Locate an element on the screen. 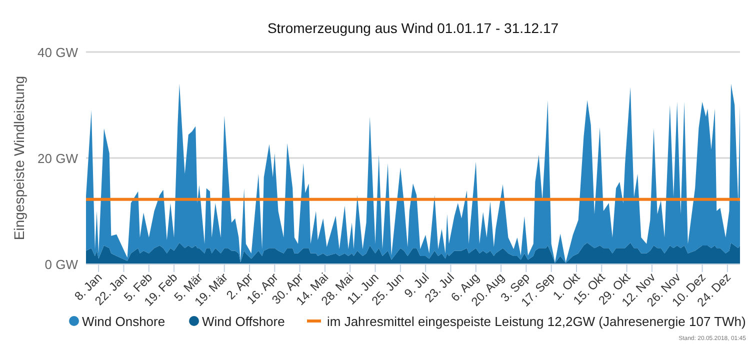  y-tick-label: 20 GW is located at coordinates (58, 158).